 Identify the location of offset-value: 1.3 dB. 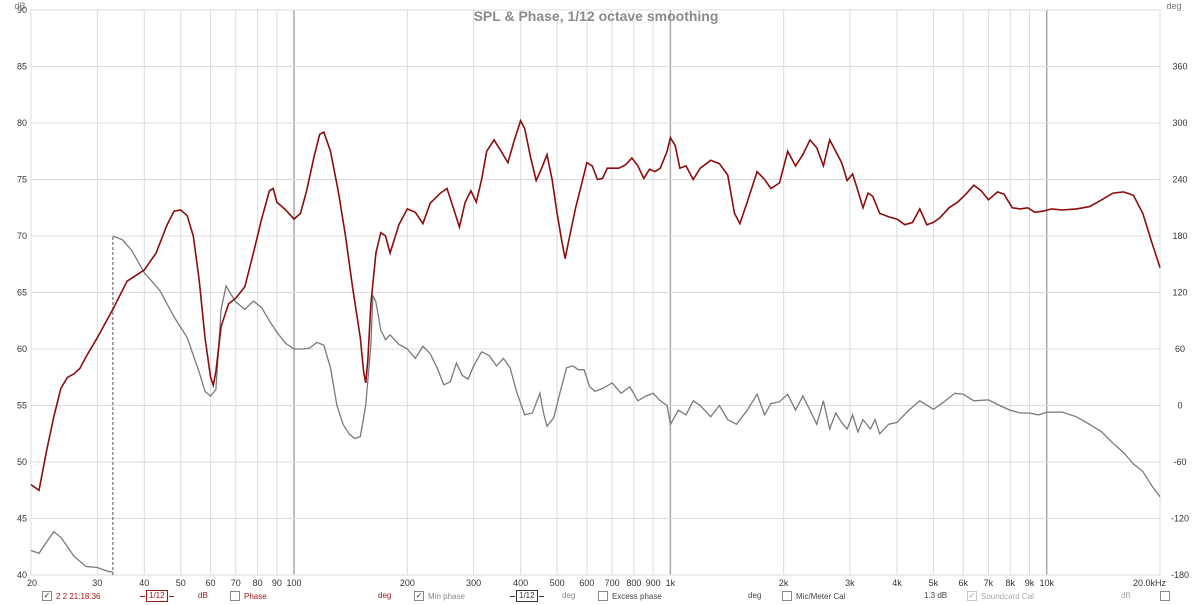
(935, 595).